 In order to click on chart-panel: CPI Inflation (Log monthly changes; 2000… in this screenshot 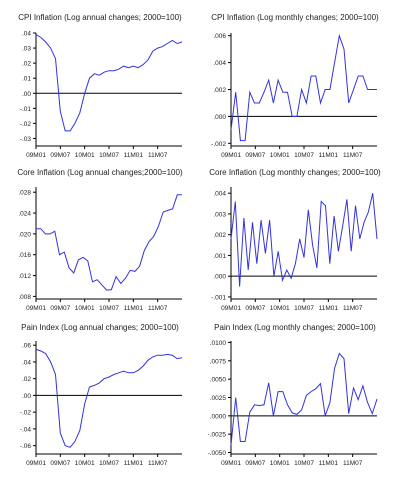, I will do `click(295, 86)`.